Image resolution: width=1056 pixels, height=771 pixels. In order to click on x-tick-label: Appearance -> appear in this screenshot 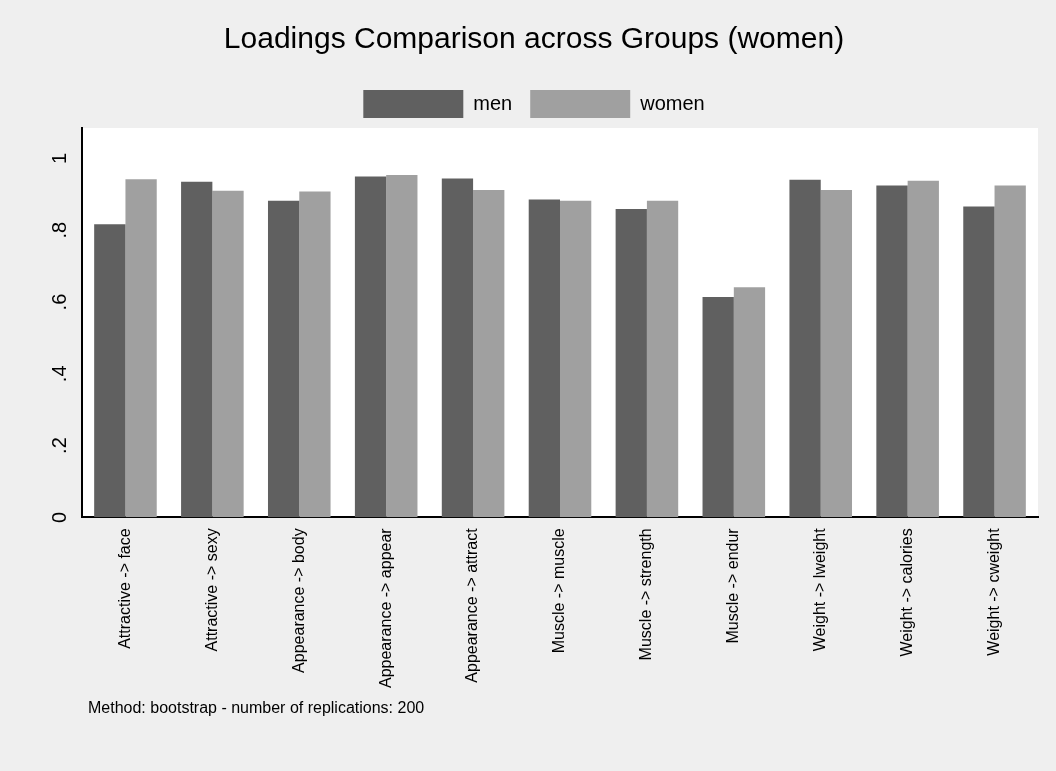, I will do `click(385, 607)`.